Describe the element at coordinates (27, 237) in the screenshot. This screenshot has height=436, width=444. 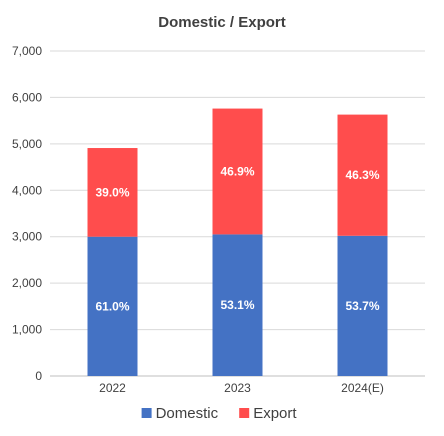
I see `y-tick-label: 3,000` at that location.